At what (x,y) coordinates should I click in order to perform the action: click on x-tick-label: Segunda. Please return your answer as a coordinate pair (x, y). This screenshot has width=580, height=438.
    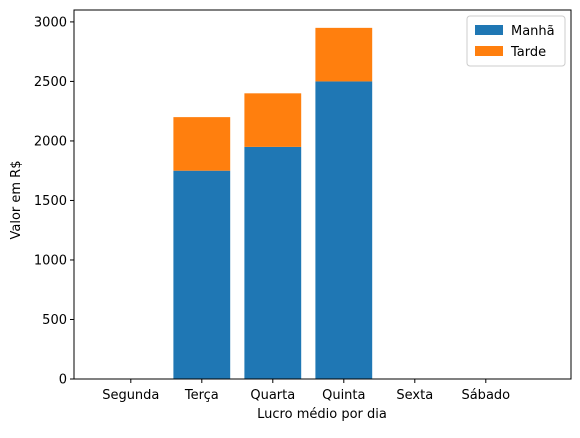
    Looking at the image, I should click on (130, 395).